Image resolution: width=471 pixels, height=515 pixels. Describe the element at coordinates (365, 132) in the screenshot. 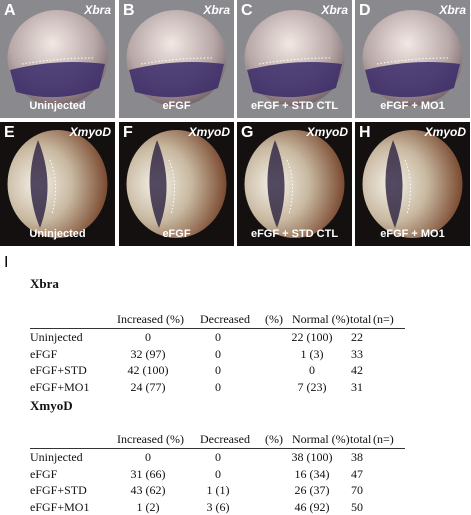

I see `panel-letter: H` at that location.